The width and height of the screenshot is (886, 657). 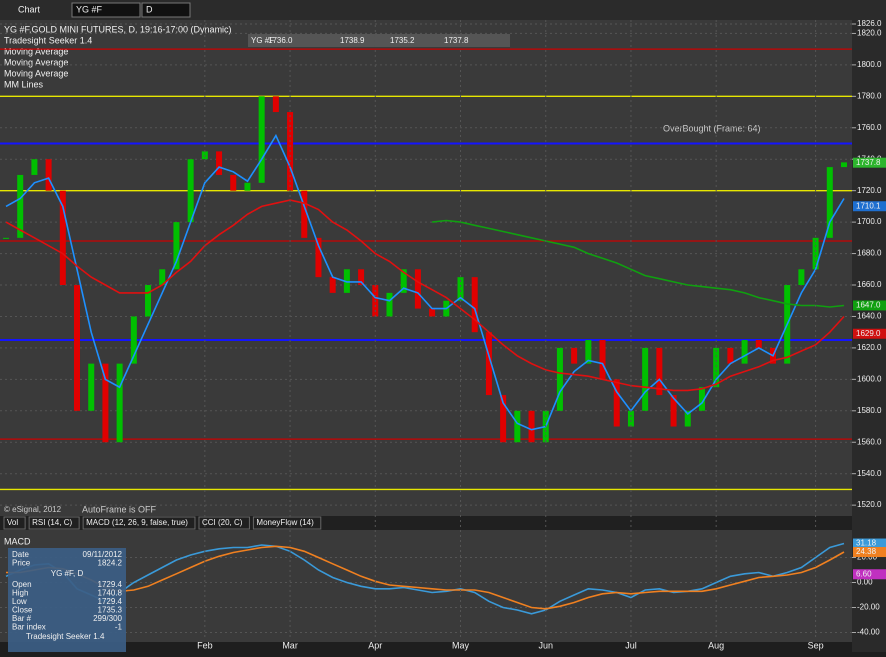 What do you see at coordinates (149, 9) in the screenshot?
I see `interval-input: D` at bounding box center [149, 9].